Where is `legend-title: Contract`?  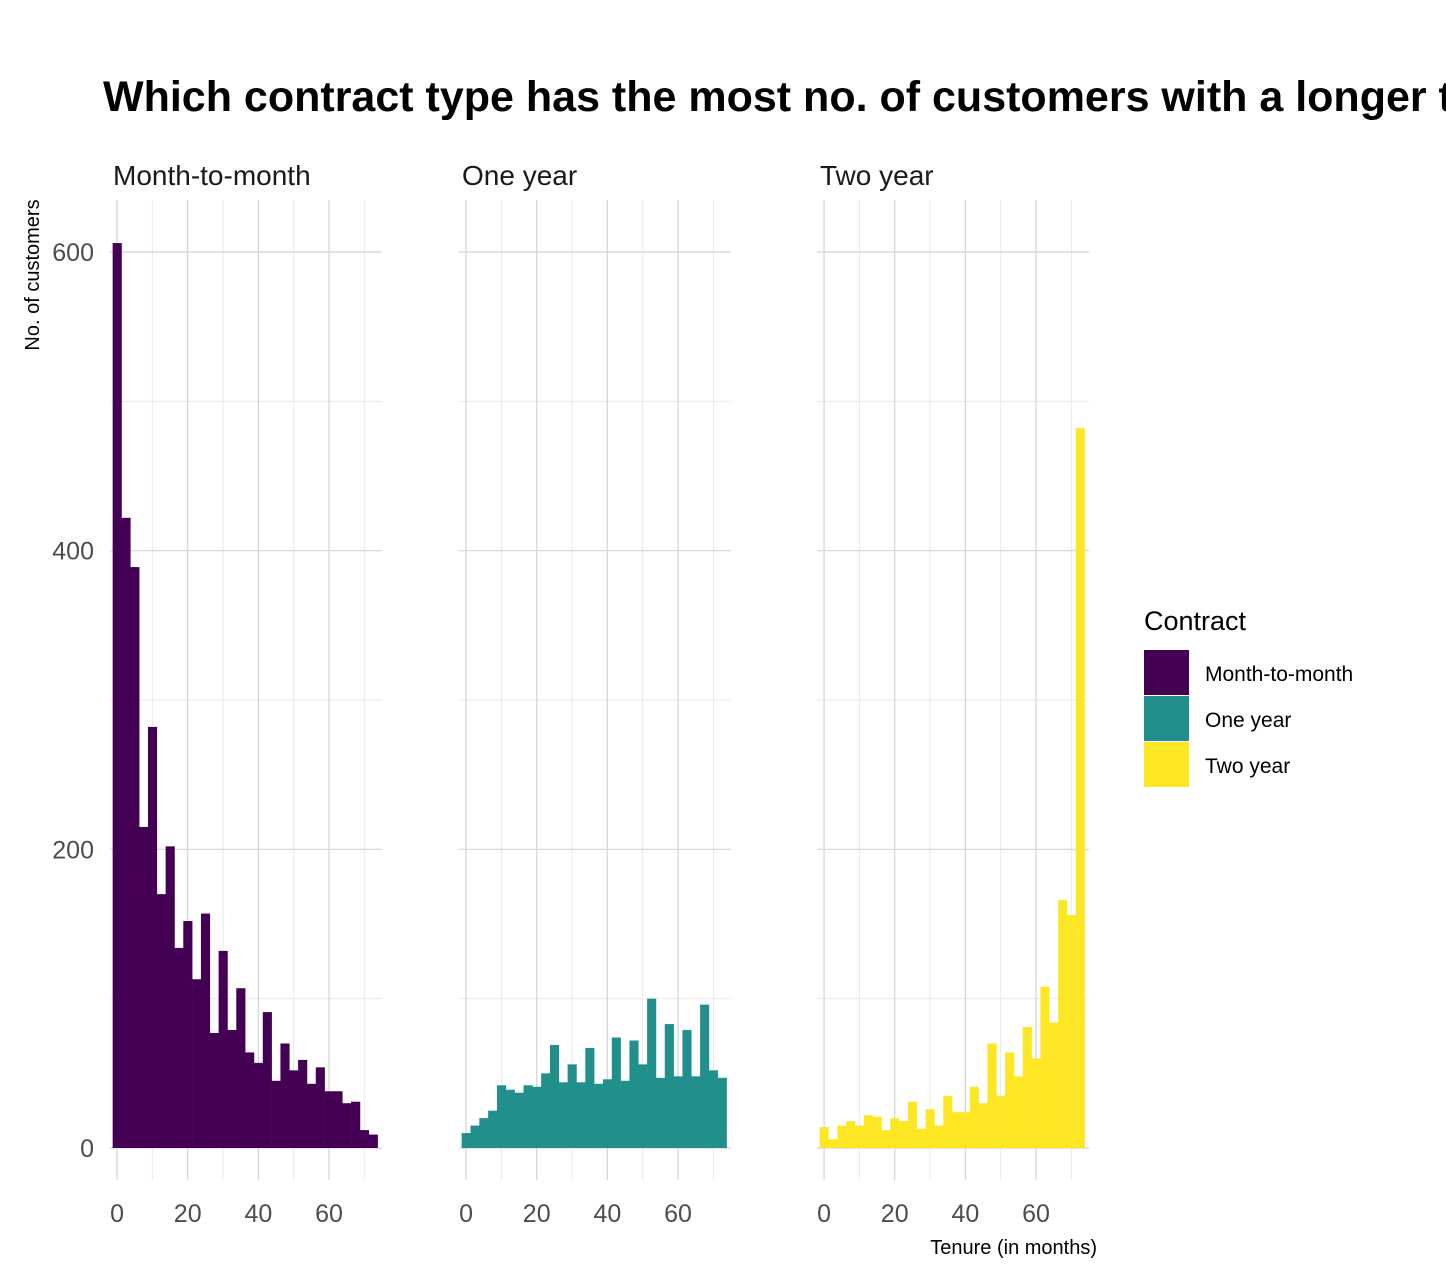
legend-title: Contract is located at coordinates (1195, 621).